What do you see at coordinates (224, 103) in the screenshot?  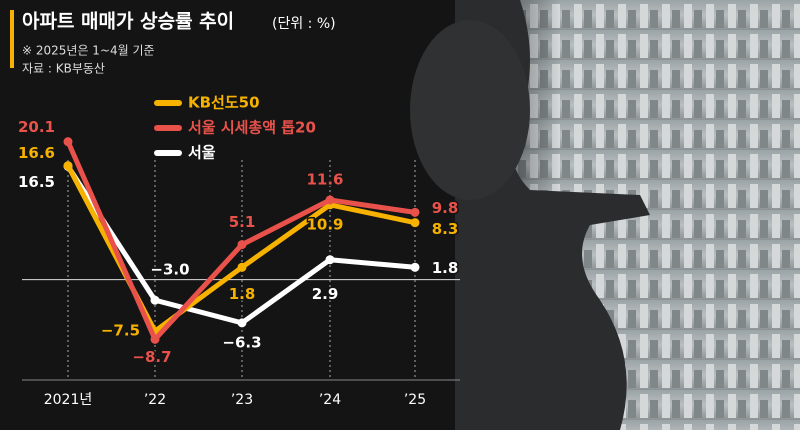 I see `legend-label: KB선도50` at bounding box center [224, 103].